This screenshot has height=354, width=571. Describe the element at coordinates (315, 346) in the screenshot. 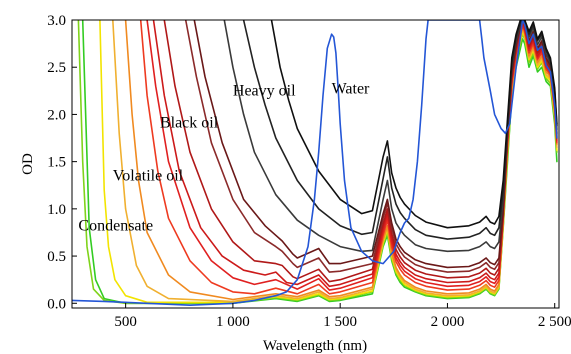

I see `x-axis-label: Wavelength (nm)` at that location.